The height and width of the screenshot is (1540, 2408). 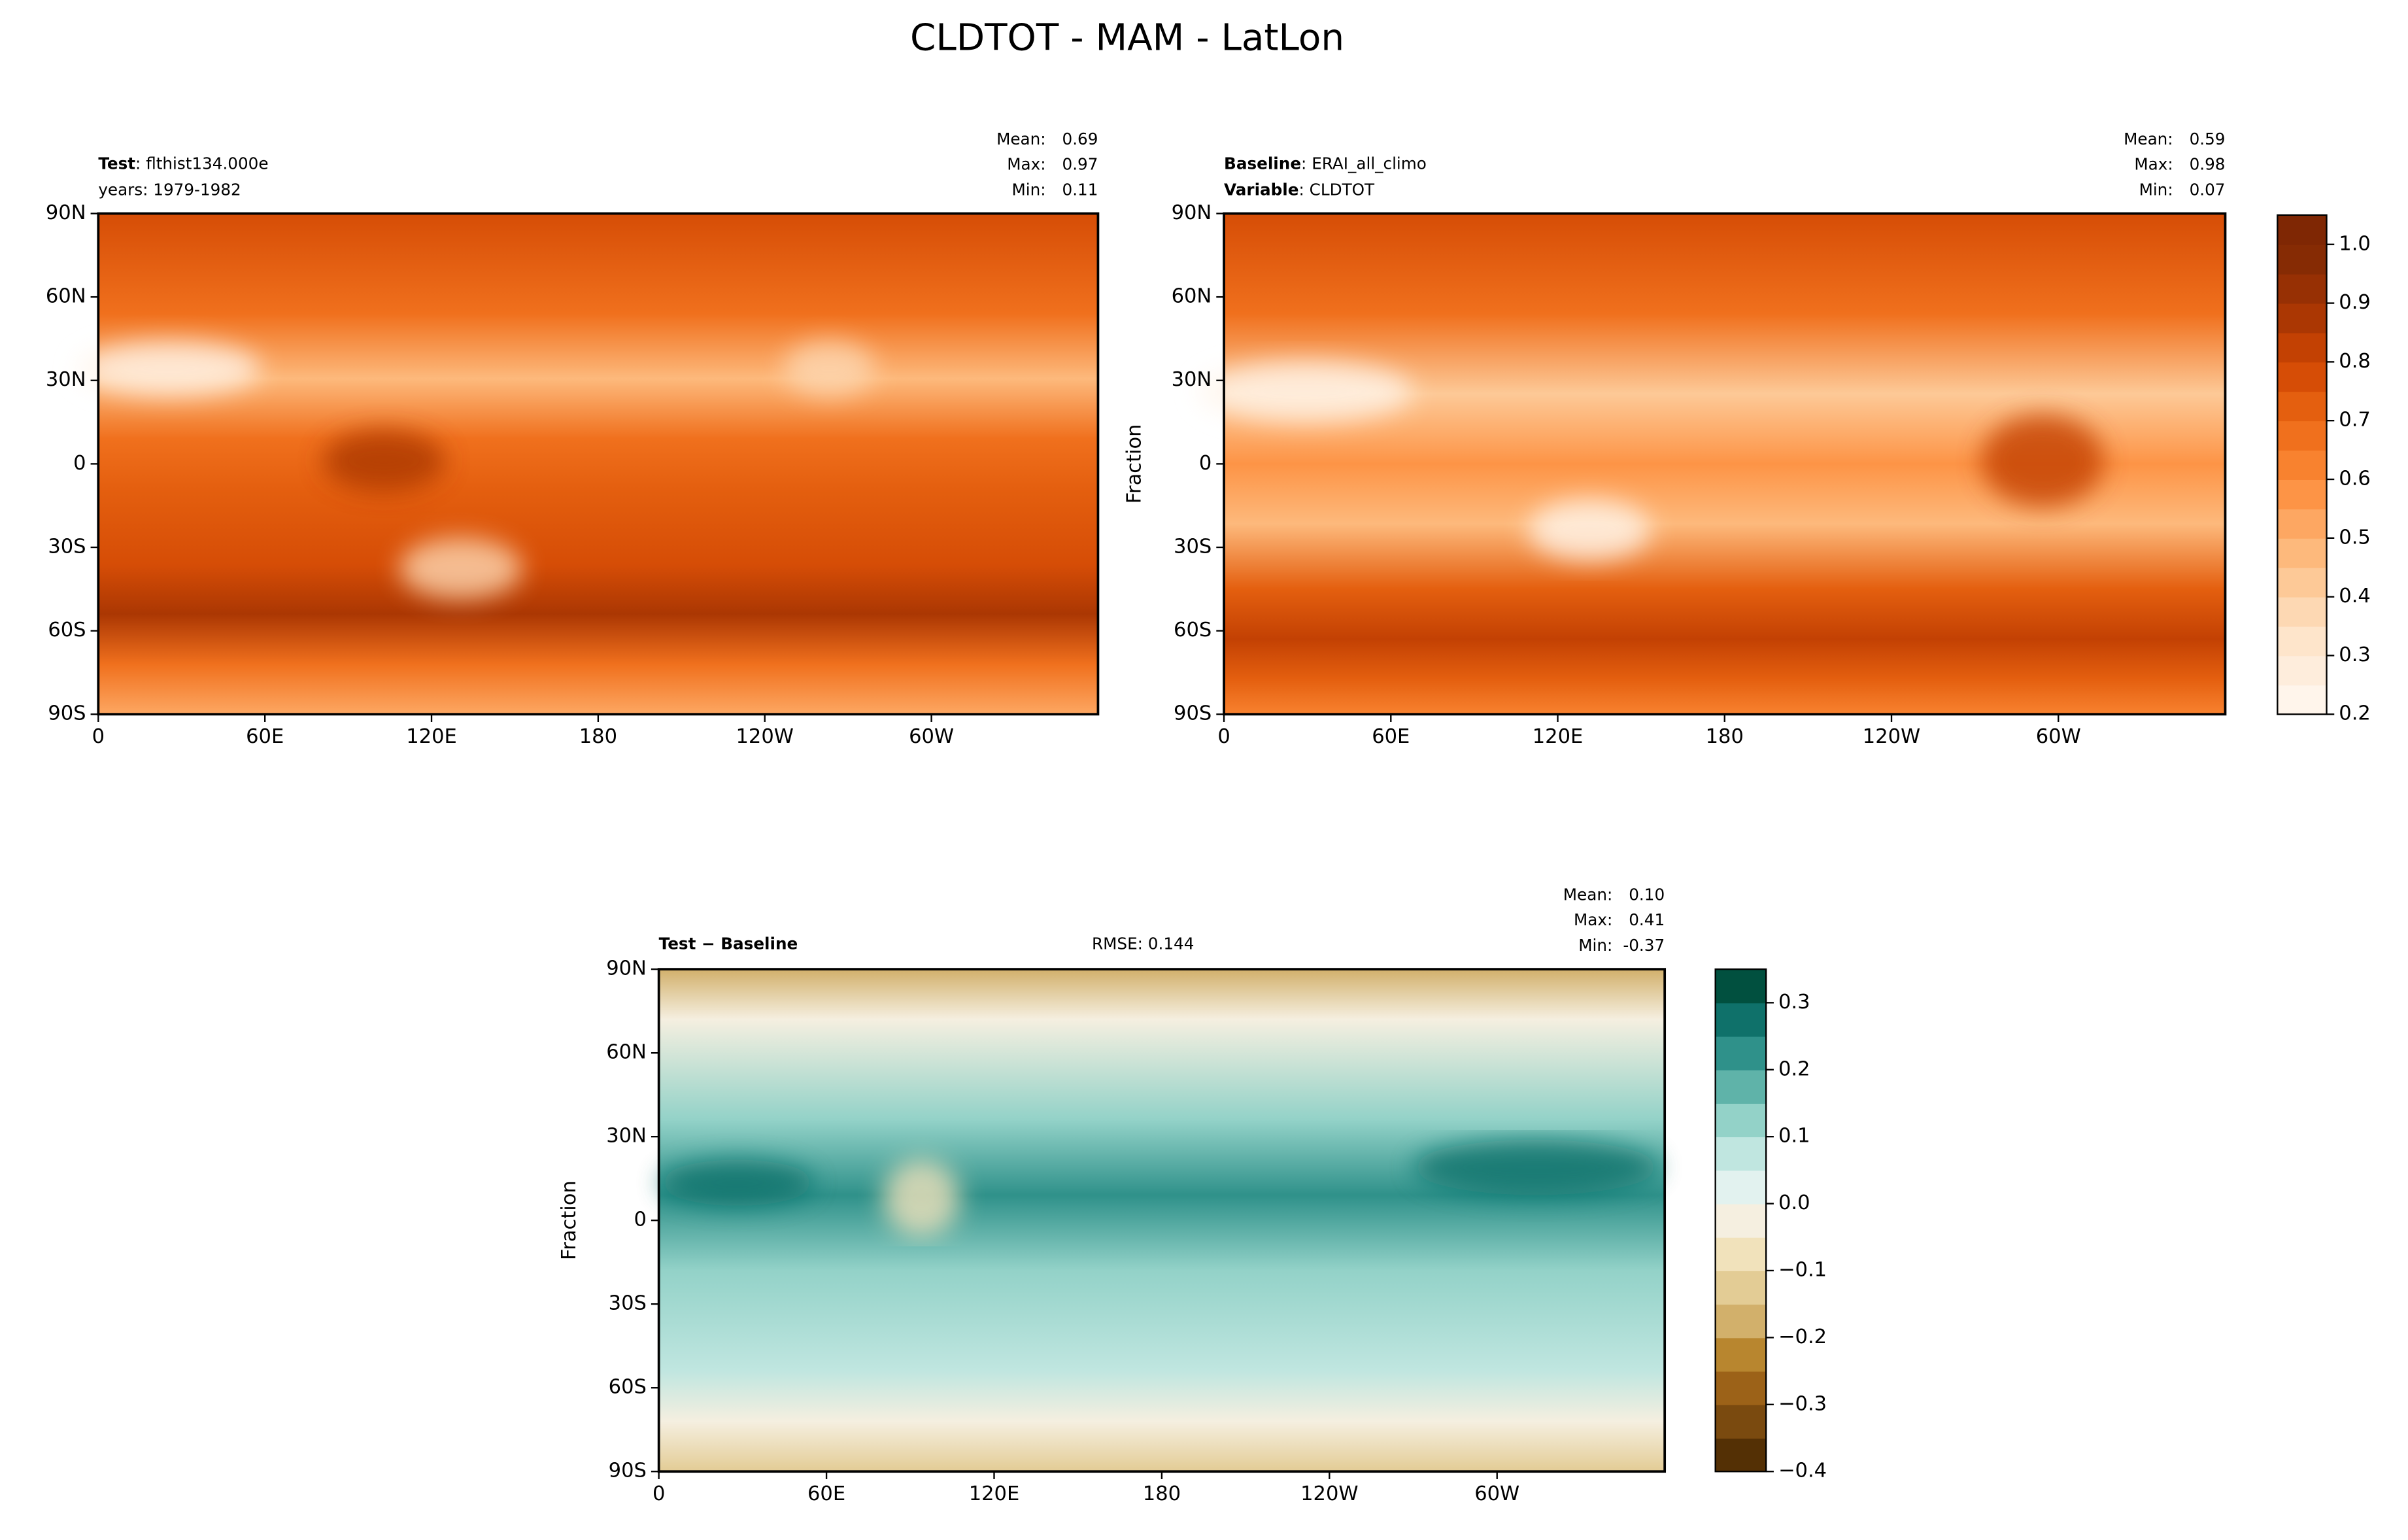 I want to click on panel-header: Test: flthist134.000e, so click(x=183, y=163).